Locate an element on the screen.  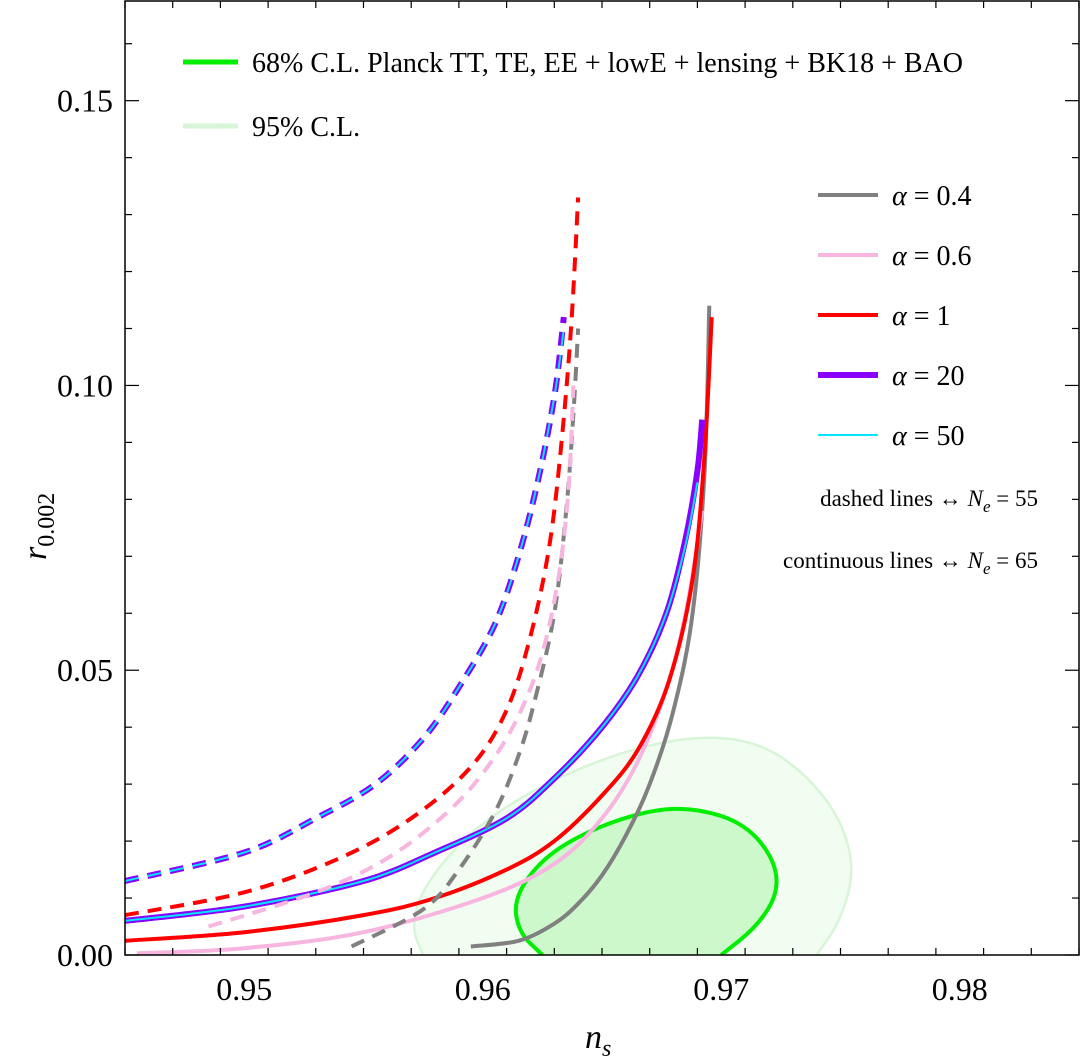
x-tick-label: 0.96 is located at coordinates (483, 989).